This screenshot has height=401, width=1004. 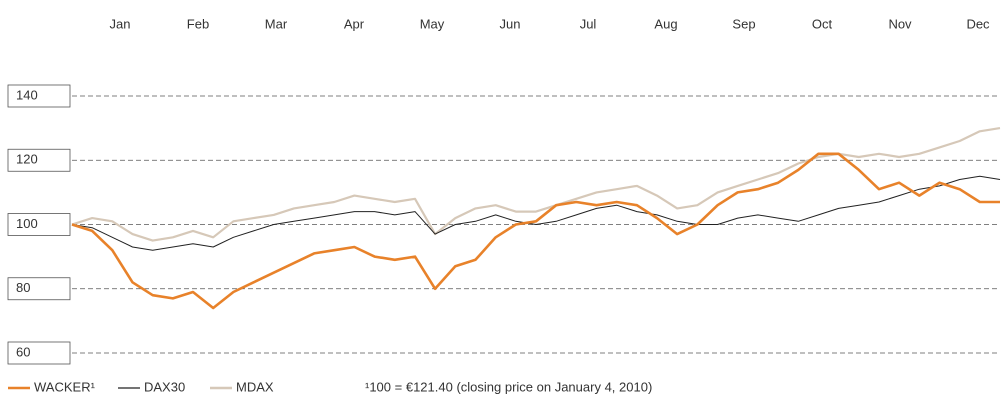 What do you see at coordinates (822, 23) in the screenshot?
I see `x-tick-label: Oct` at bounding box center [822, 23].